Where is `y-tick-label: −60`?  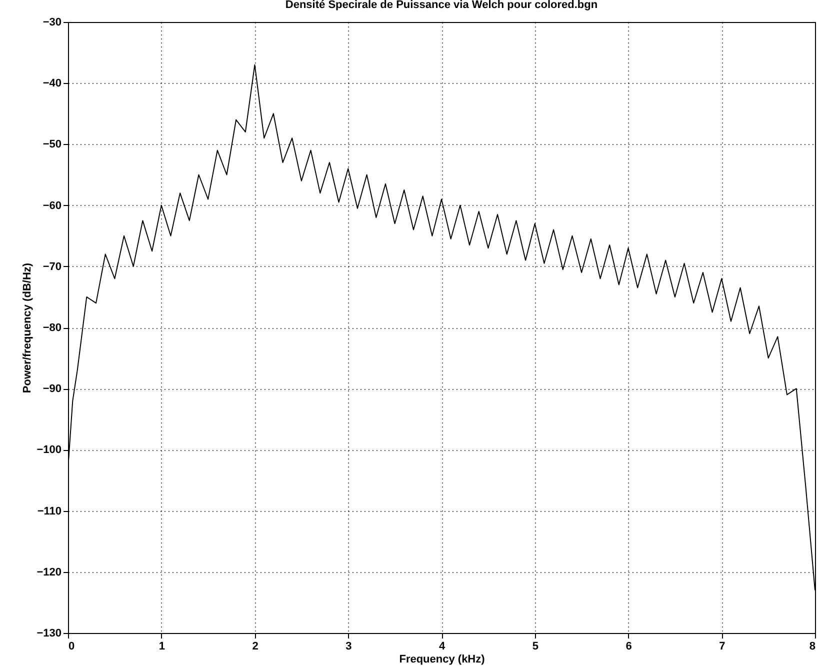
y-tick-label: −60 is located at coordinates (52, 206).